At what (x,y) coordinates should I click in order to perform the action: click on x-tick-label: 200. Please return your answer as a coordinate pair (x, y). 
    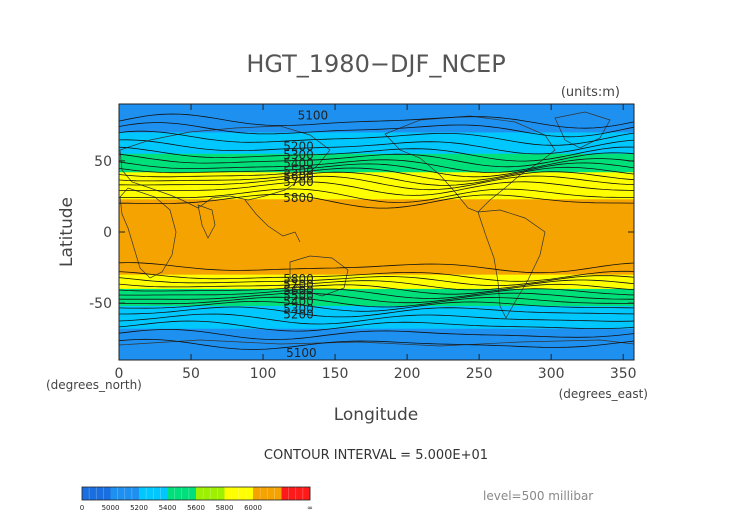
    Looking at the image, I should click on (407, 374).